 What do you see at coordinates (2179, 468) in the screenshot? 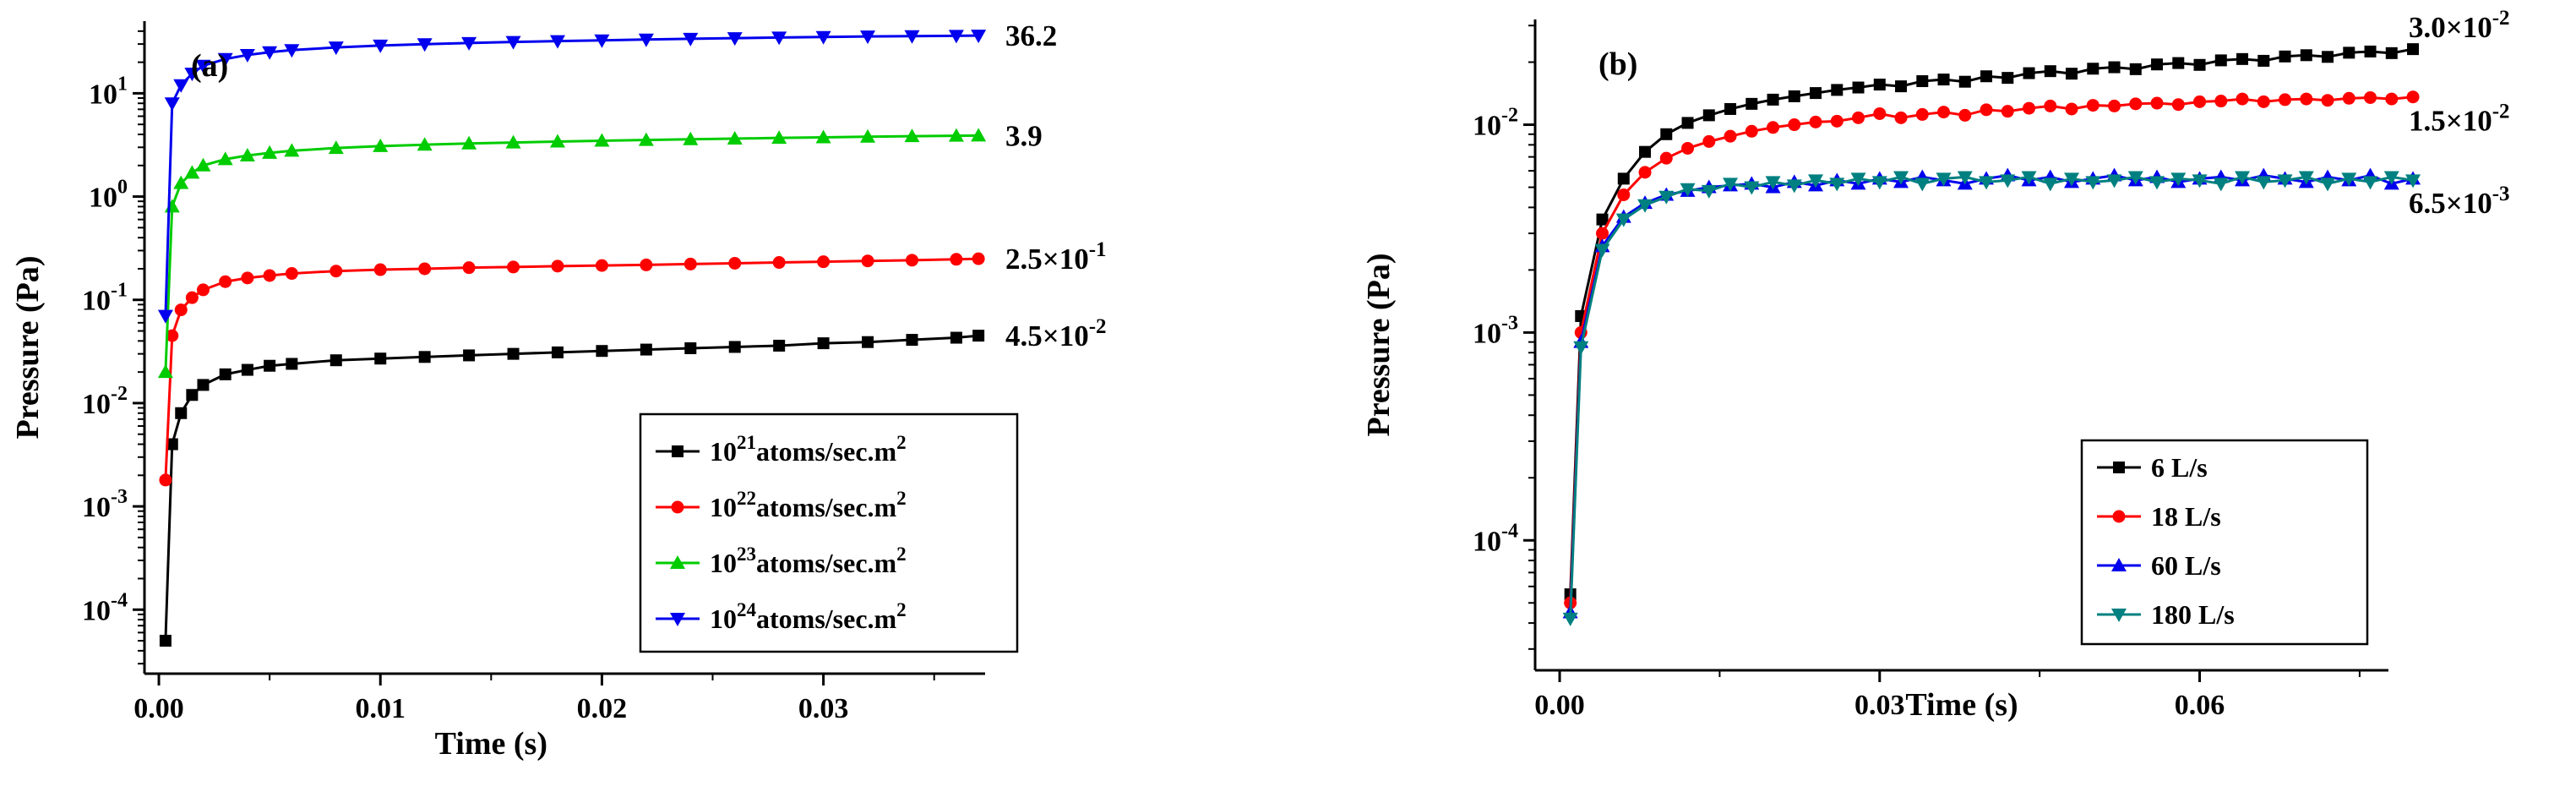
I see `legend-item-label: 6 L/s` at bounding box center [2179, 468].